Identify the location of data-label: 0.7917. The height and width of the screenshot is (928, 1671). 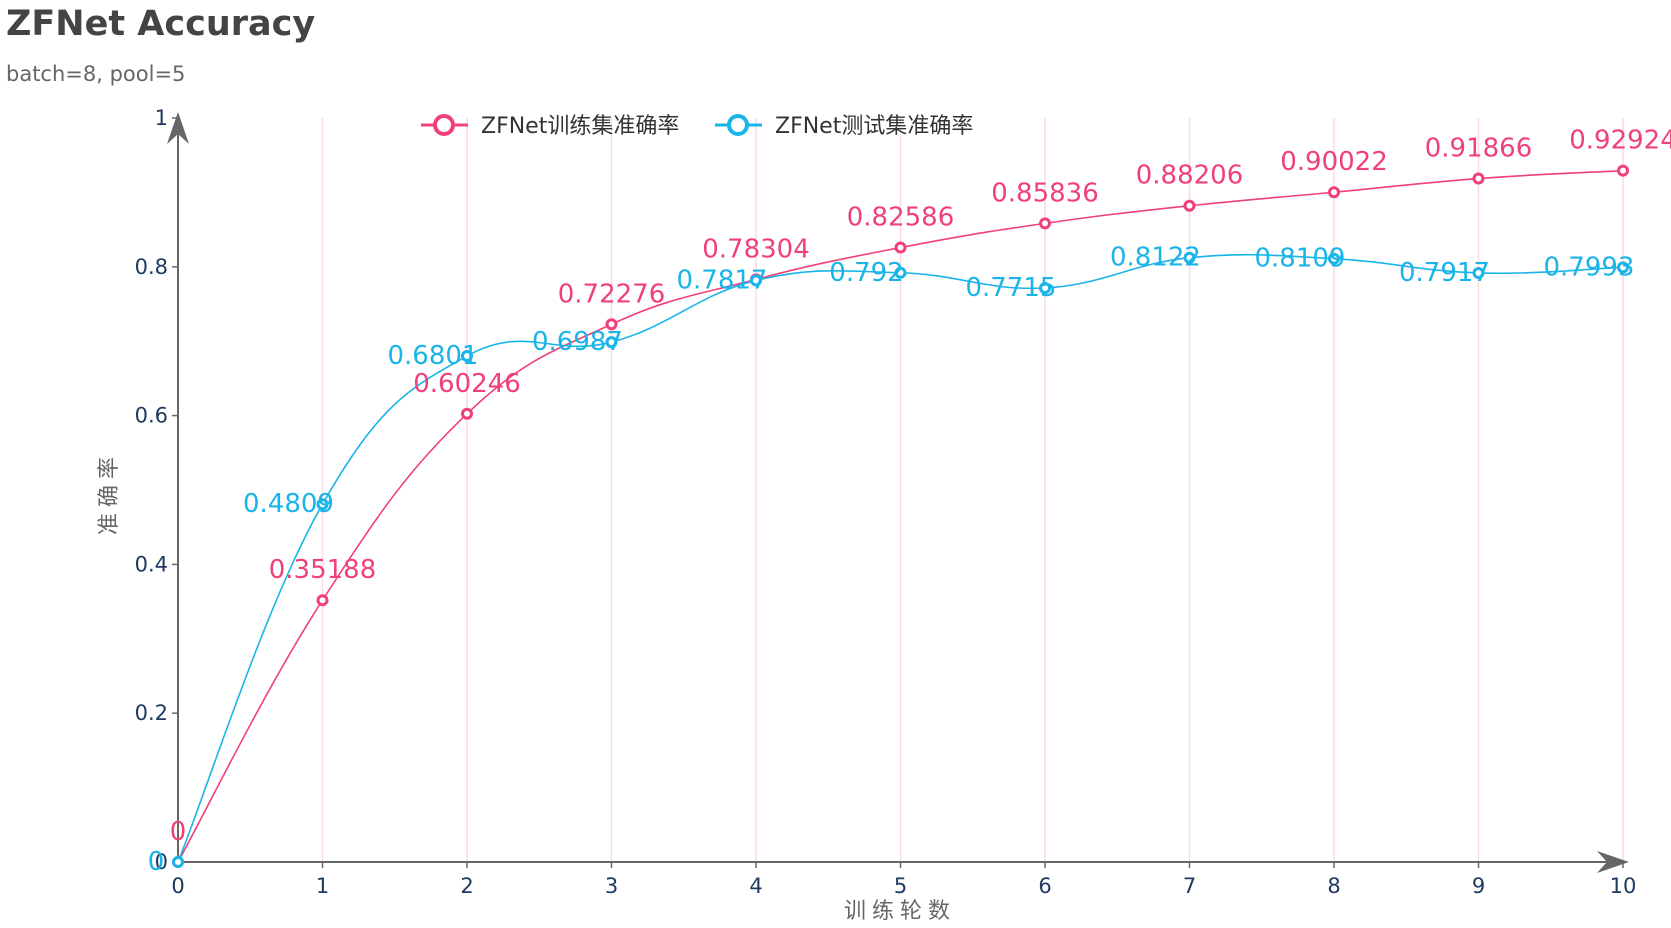
(1444, 273).